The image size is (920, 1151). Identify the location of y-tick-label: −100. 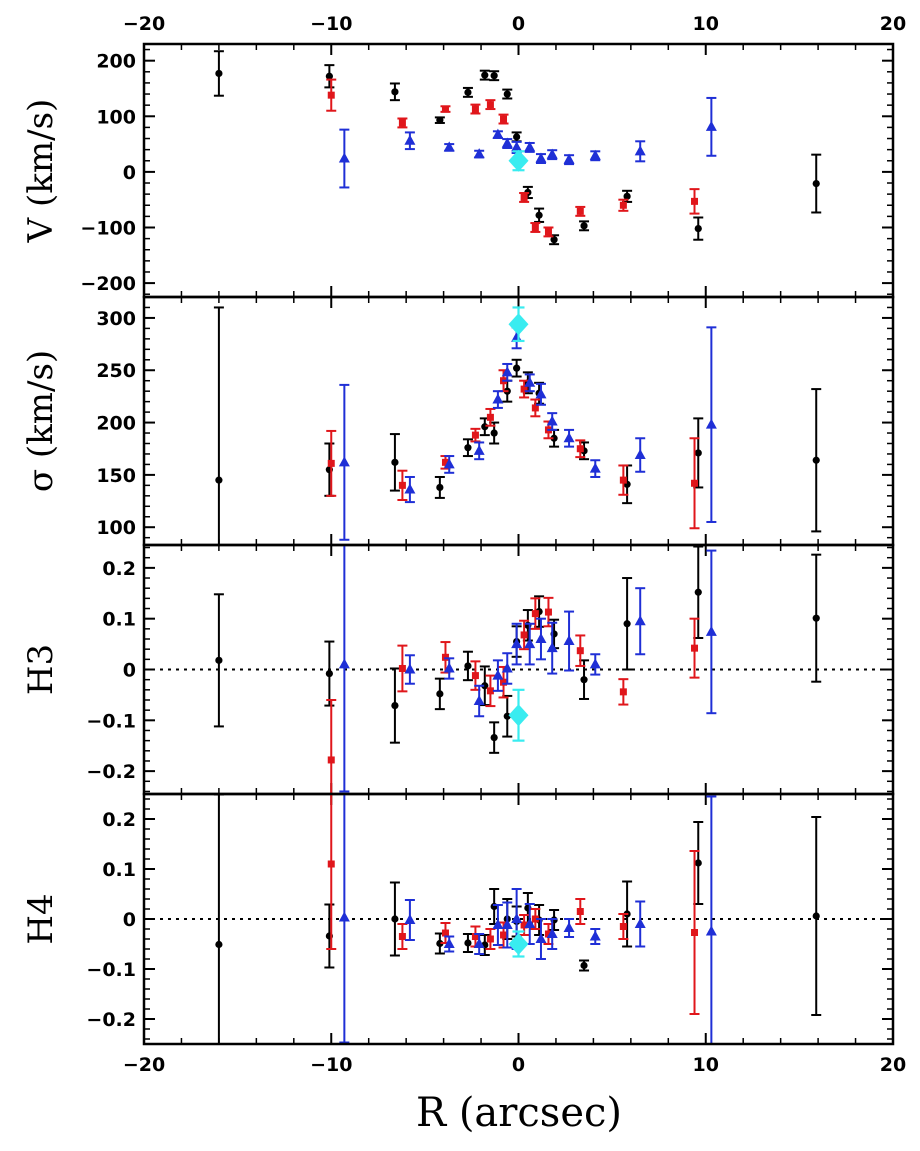
(108, 228).